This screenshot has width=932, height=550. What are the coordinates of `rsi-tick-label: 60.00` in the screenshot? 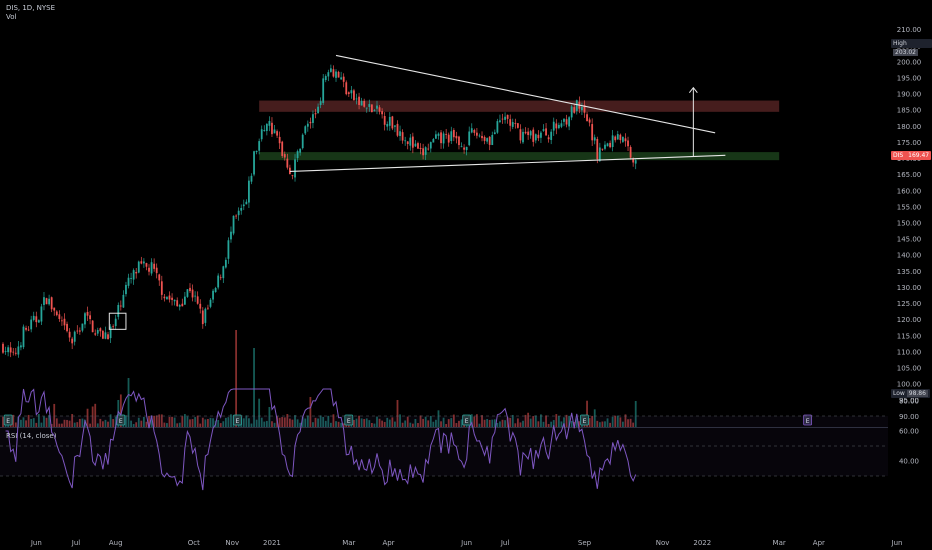 It's located at (909, 432).